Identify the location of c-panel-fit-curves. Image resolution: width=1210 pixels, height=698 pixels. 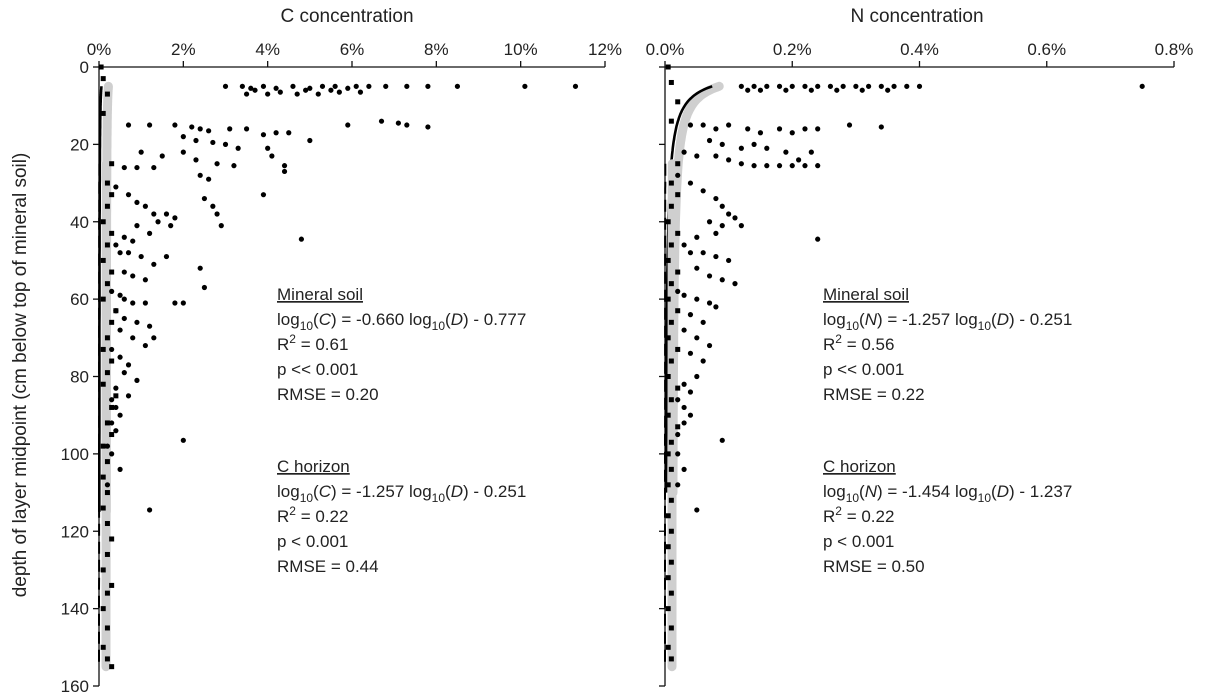
(105, 376).